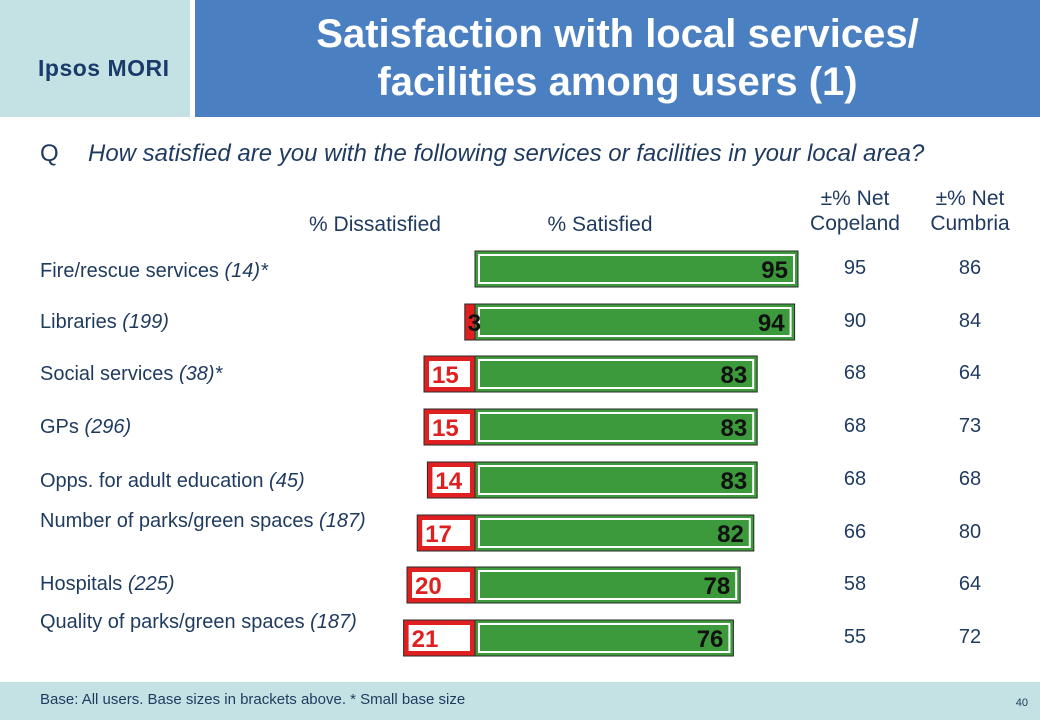 The height and width of the screenshot is (720, 1040). I want to click on header-satisfied: % Satisfied, so click(600, 224).